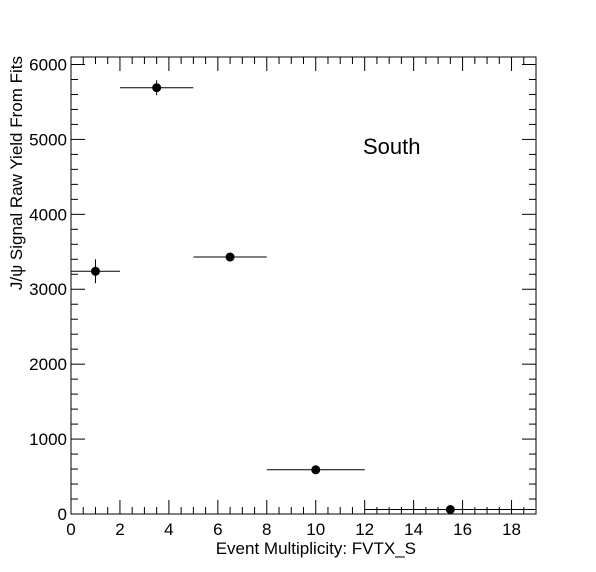 The height and width of the screenshot is (572, 596). Describe the element at coordinates (48, 289) in the screenshot. I see `y-tick-label: 3000` at that location.